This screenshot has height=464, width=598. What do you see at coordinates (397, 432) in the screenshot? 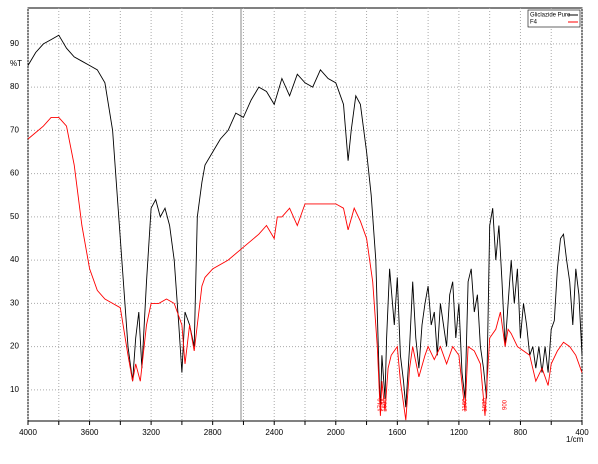
I see `x-tick-label: 1600` at bounding box center [397, 432].